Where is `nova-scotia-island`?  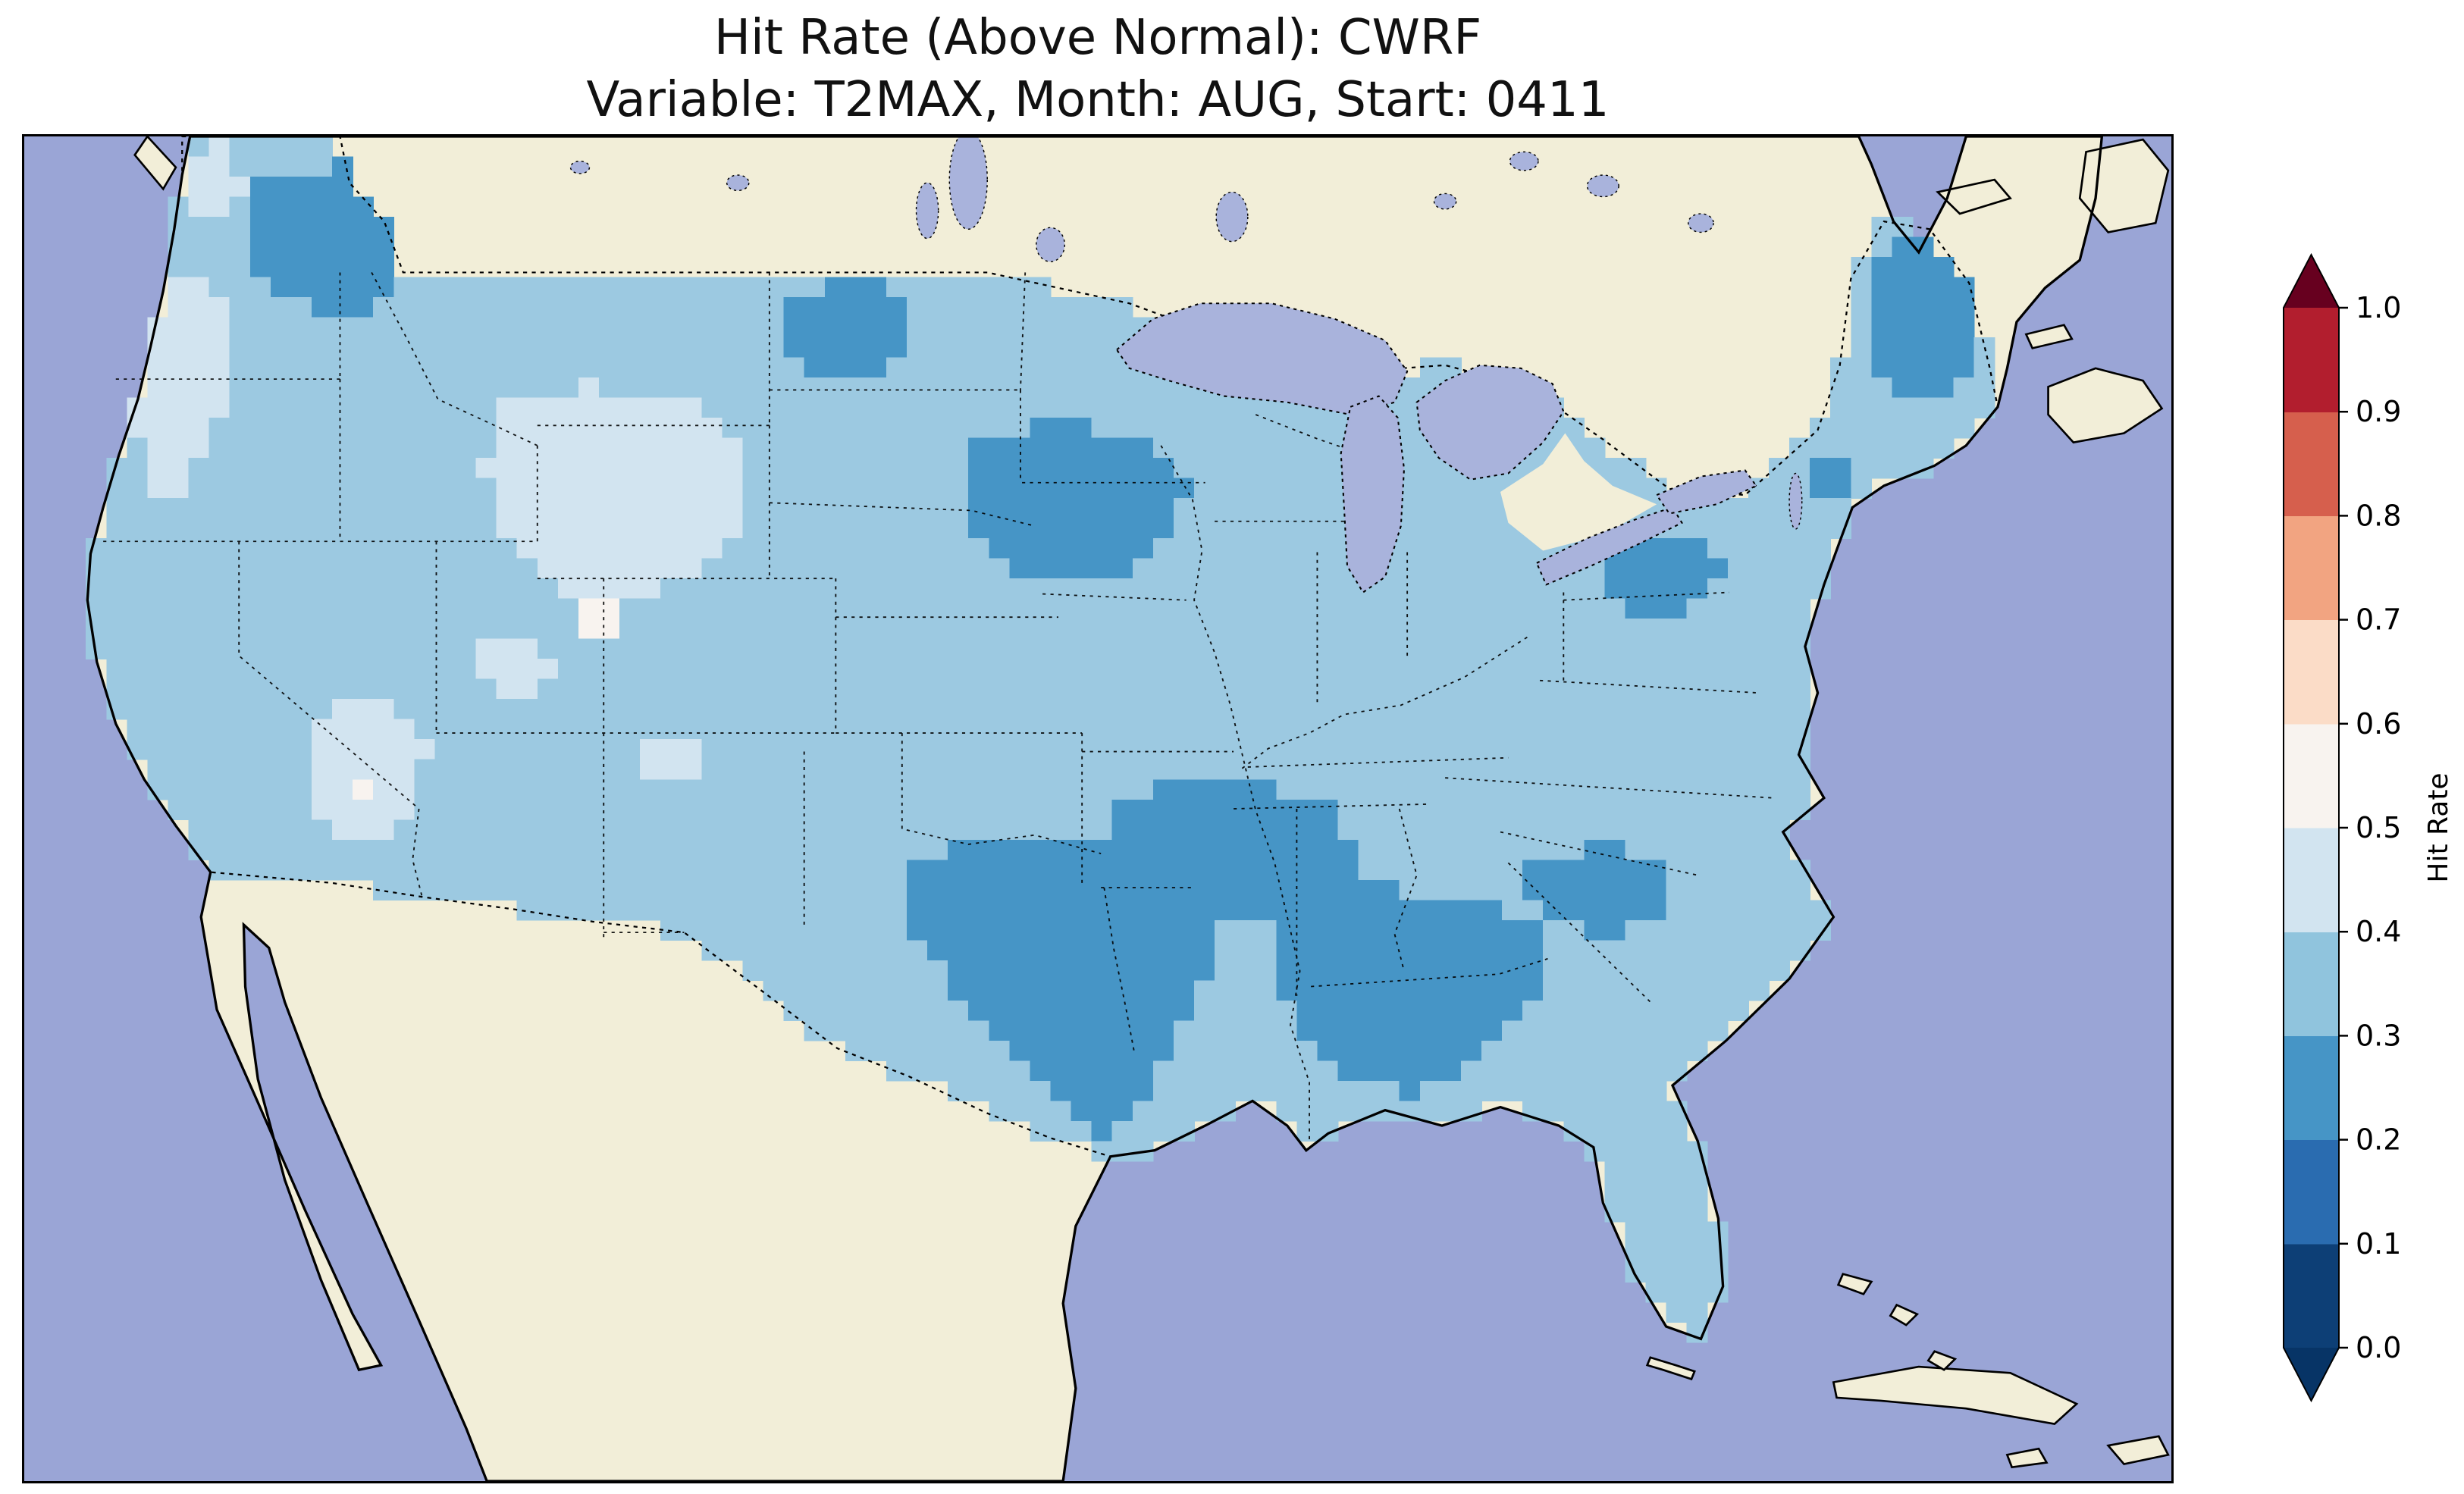 nova-scotia-island is located at coordinates (2106, 405).